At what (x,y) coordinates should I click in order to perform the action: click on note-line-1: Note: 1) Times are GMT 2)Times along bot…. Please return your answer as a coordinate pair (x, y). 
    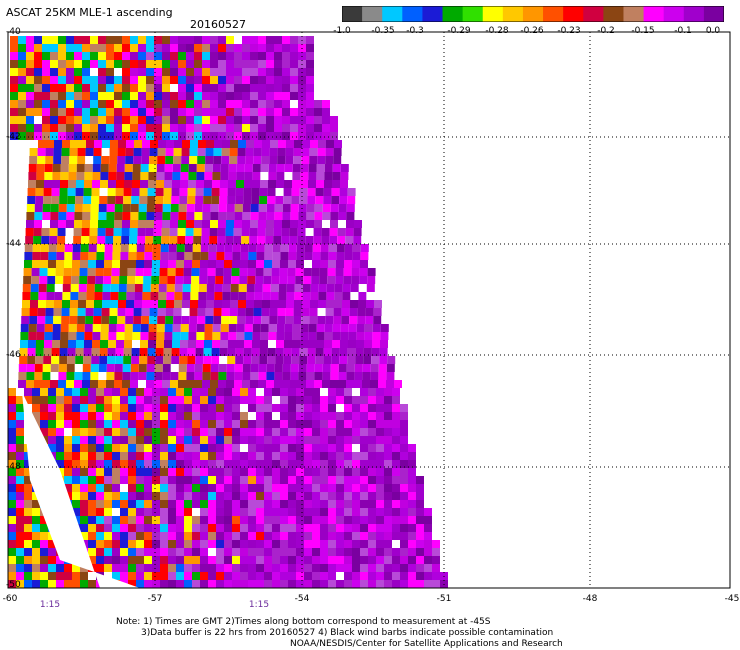
    Looking at the image, I should click on (303, 622).